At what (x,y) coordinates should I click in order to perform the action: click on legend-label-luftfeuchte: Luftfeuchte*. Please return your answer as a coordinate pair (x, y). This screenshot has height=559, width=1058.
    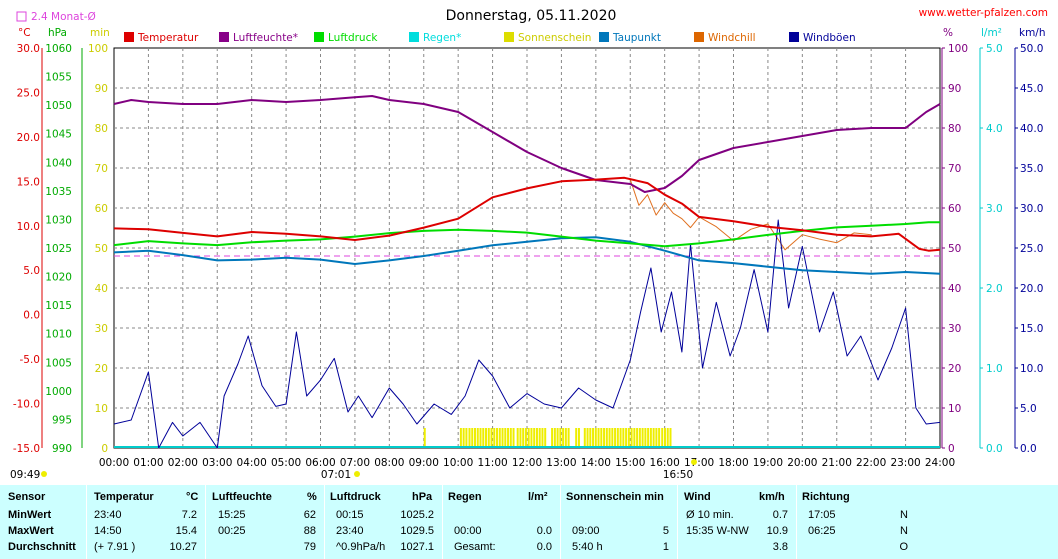
    Looking at the image, I should click on (265, 38).